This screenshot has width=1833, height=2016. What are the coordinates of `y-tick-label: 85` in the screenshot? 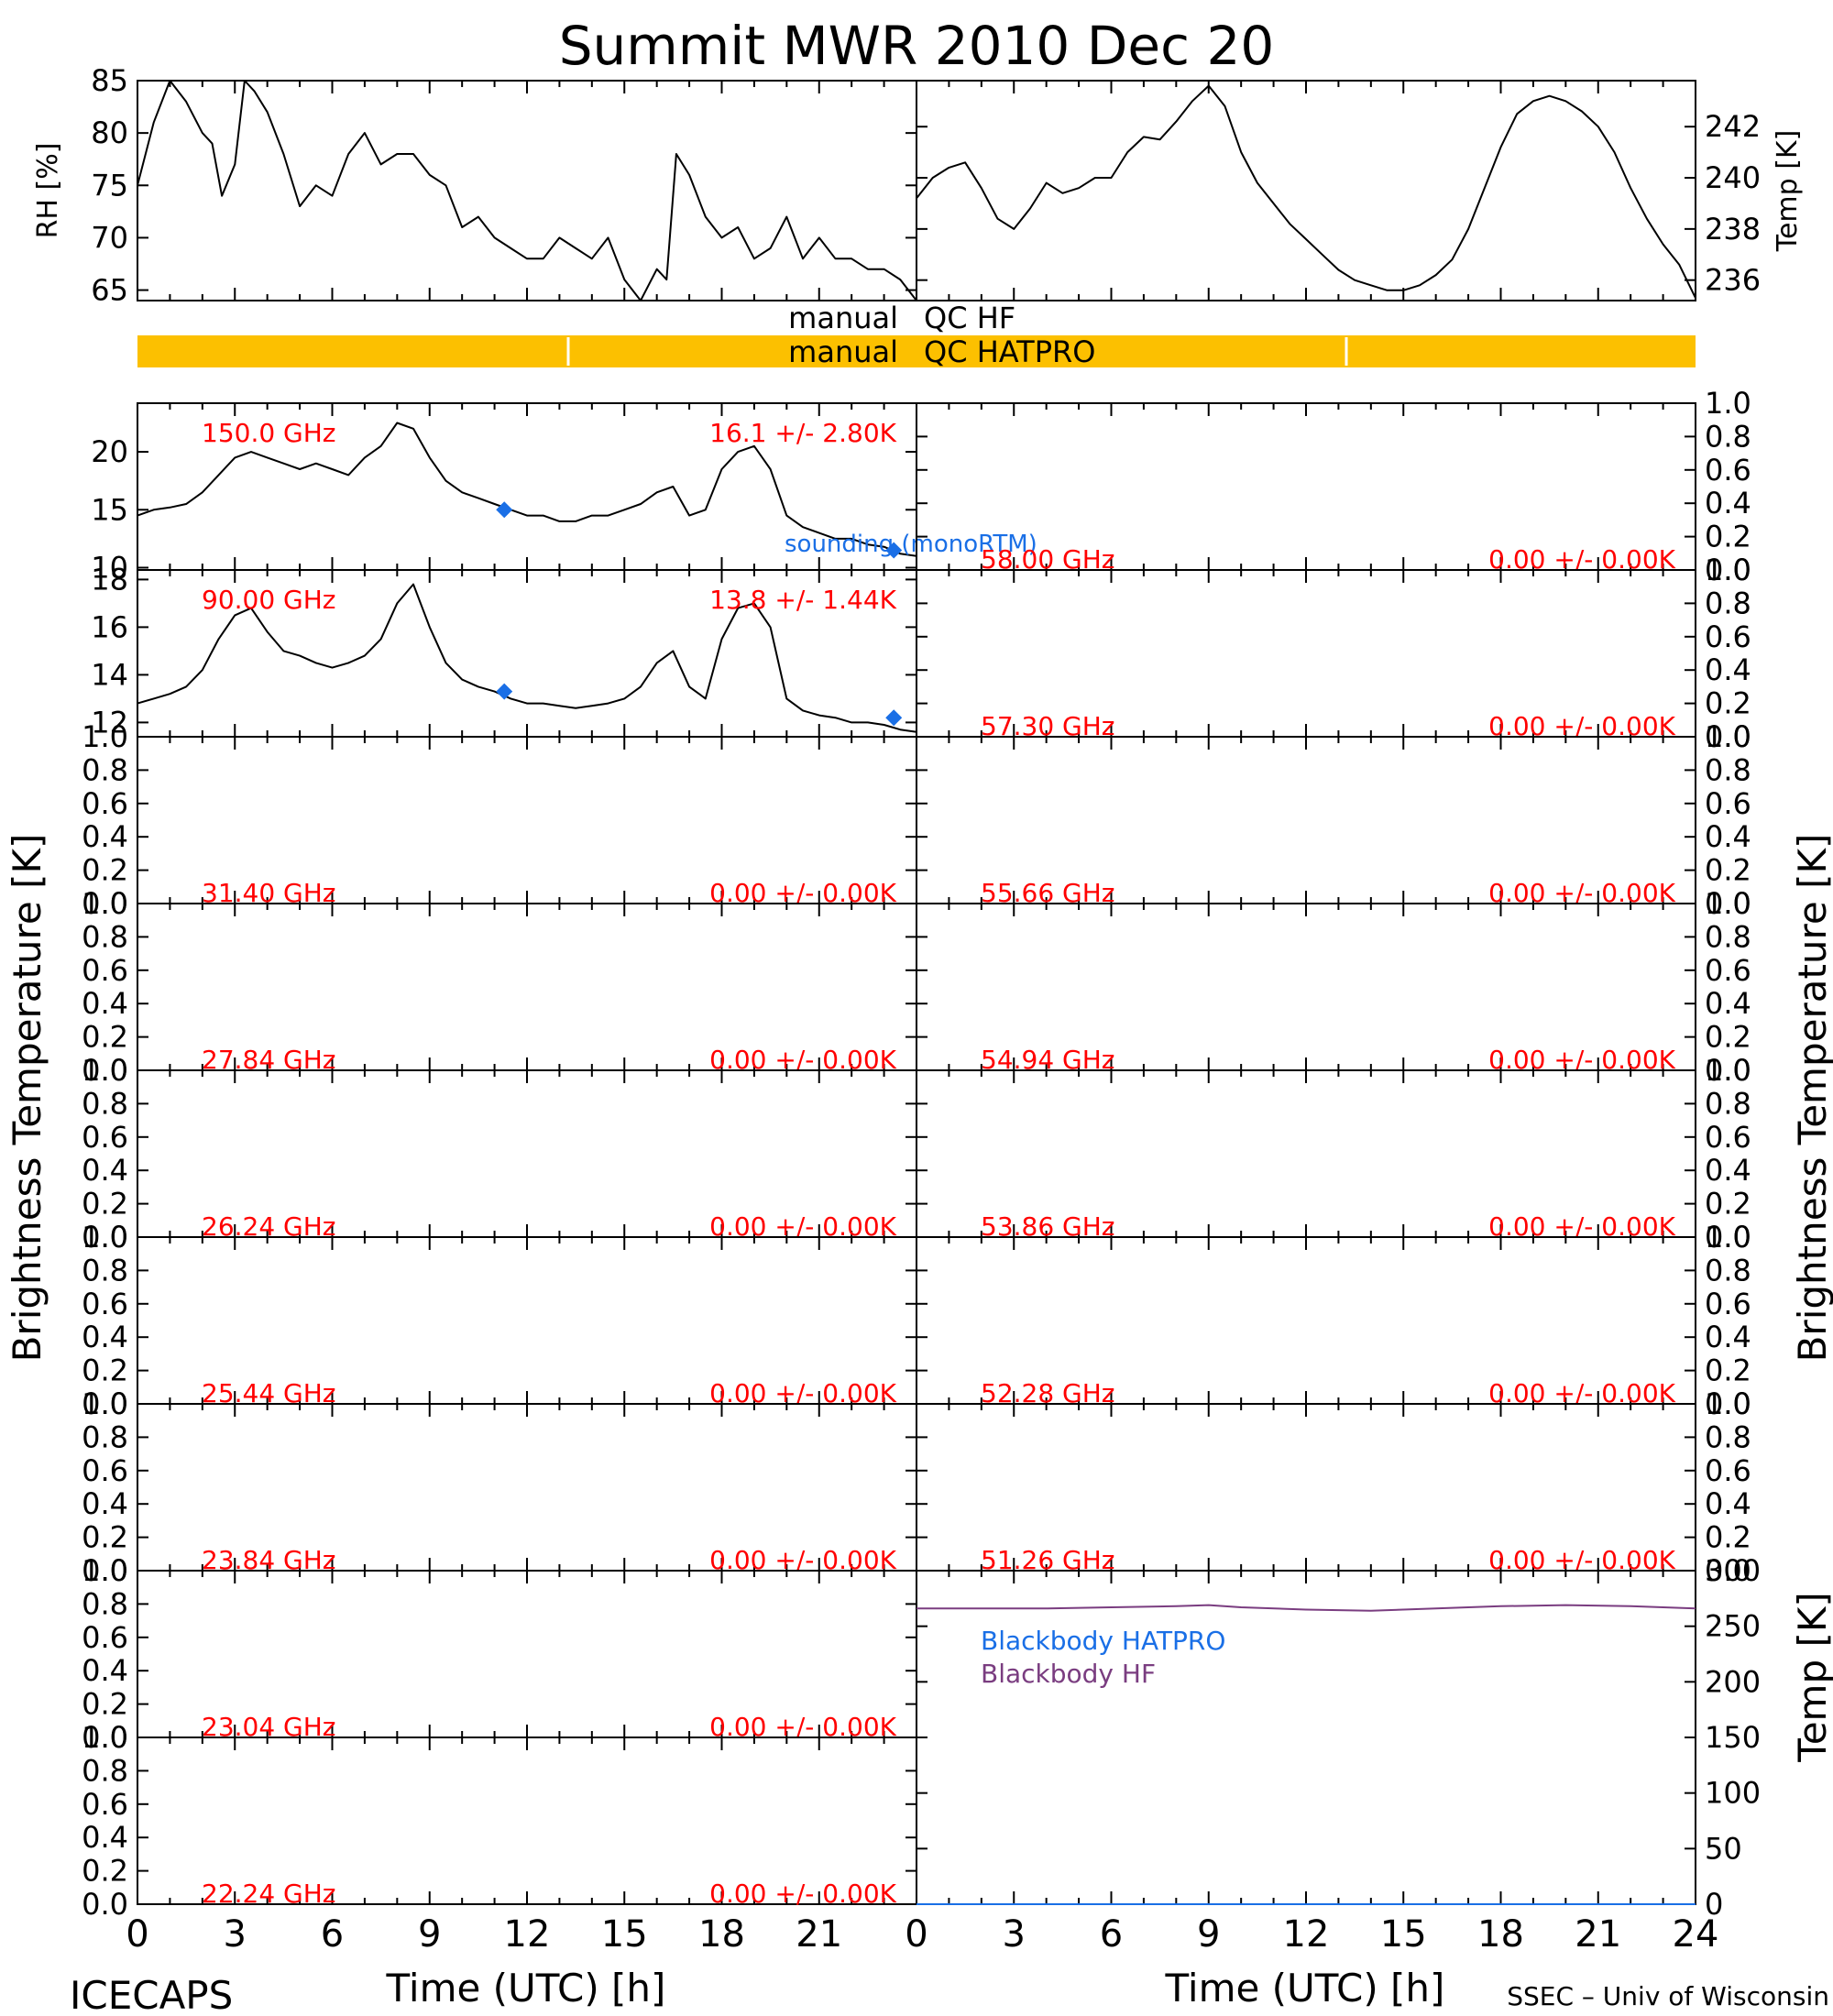 It's located at (109, 80).